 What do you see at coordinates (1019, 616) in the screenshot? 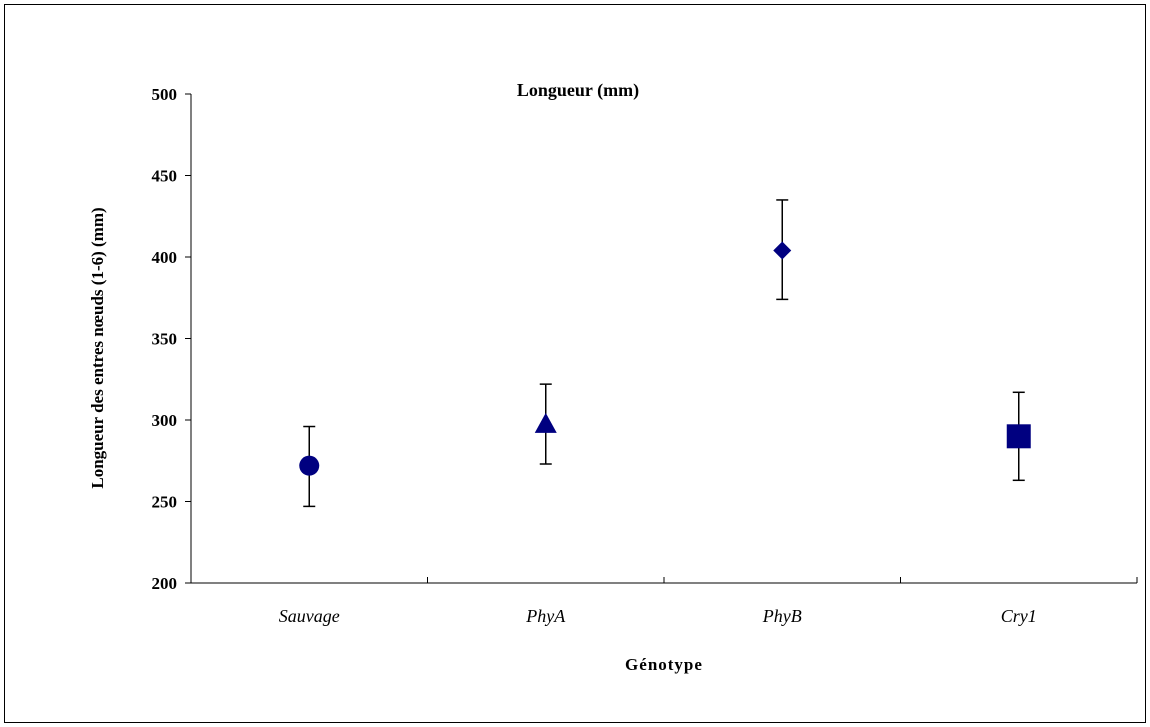
I see `x-tick-label: Cry1` at bounding box center [1019, 616].